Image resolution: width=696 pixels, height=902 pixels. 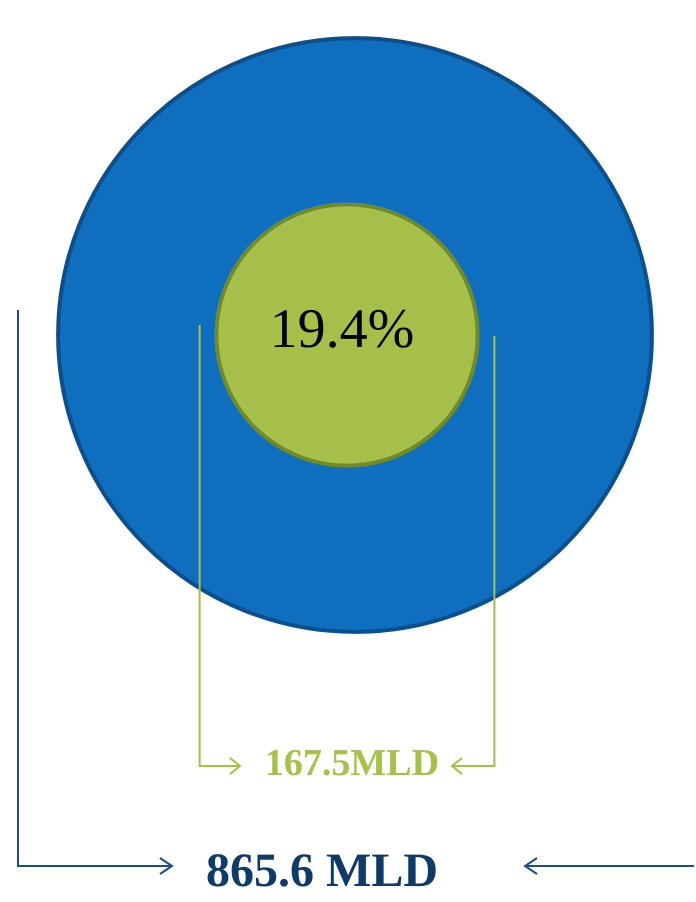 I want to click on data-label: 167.5MLD, so click(x=352, y=763).